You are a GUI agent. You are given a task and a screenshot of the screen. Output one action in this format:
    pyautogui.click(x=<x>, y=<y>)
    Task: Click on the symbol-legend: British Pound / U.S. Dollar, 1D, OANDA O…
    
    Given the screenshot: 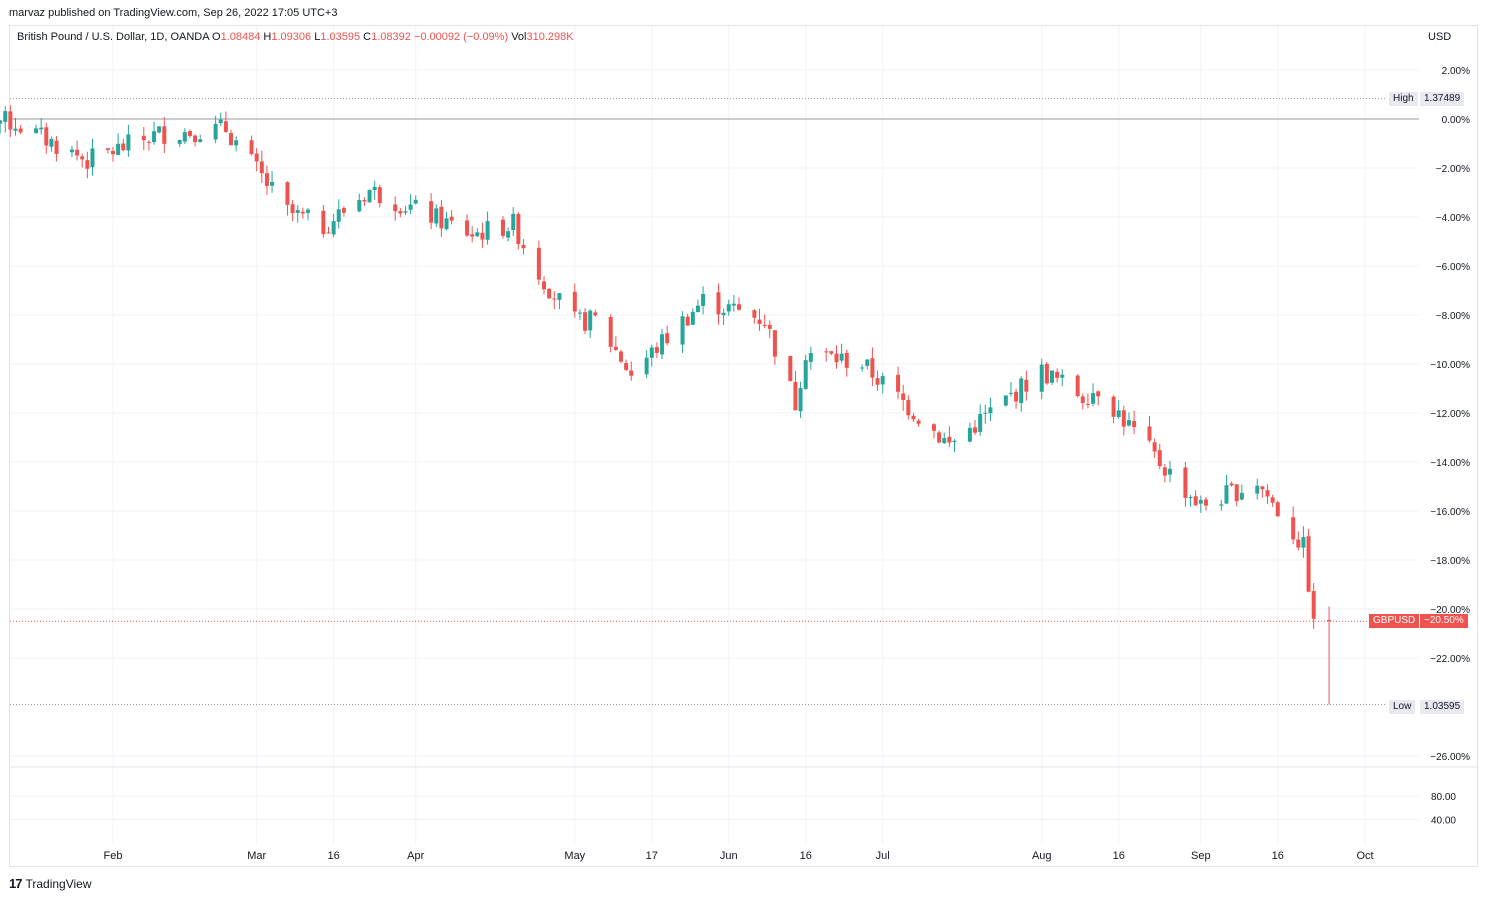 What is the action you would take?
    pyautogui.click(x=295, y=37)
    